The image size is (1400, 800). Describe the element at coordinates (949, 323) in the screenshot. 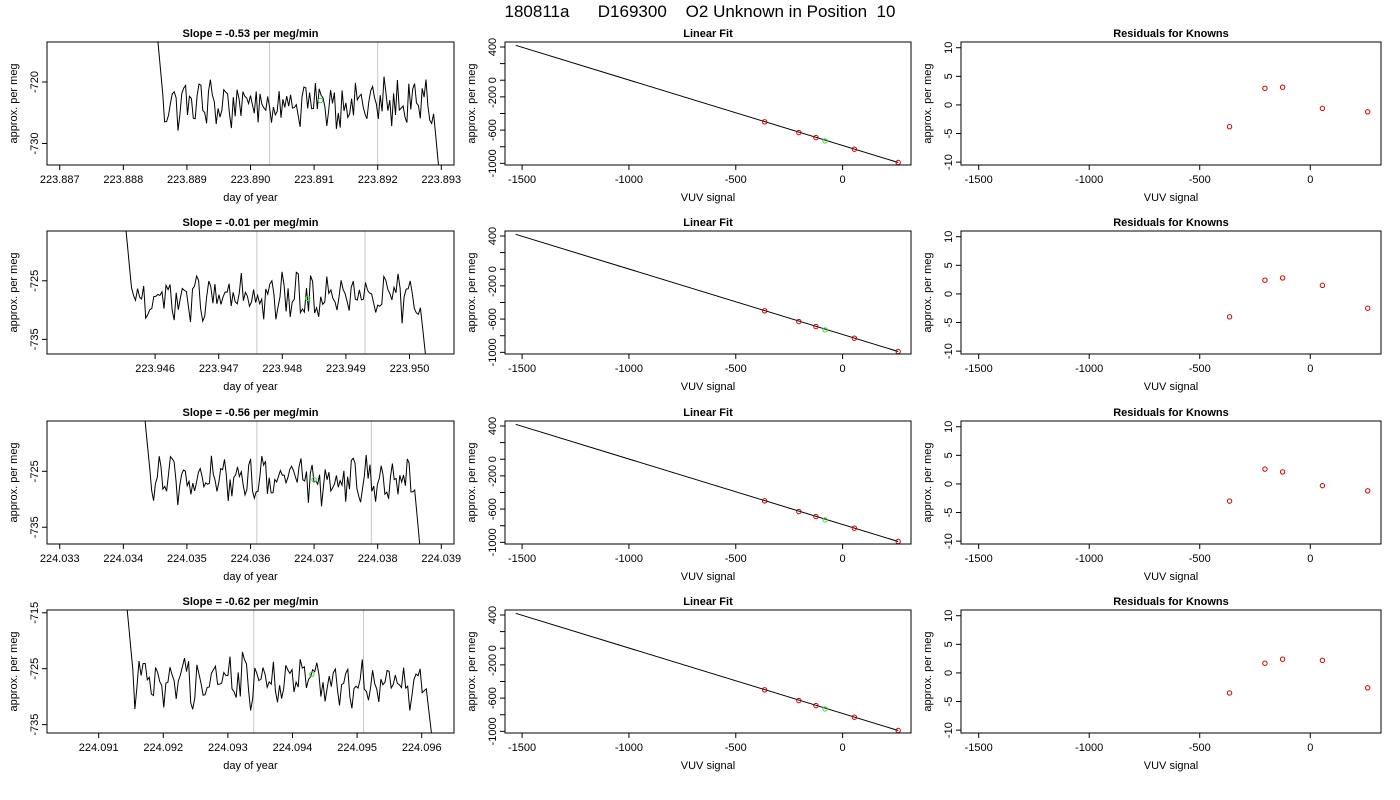

I see `y-tick-label: -5` at that location.